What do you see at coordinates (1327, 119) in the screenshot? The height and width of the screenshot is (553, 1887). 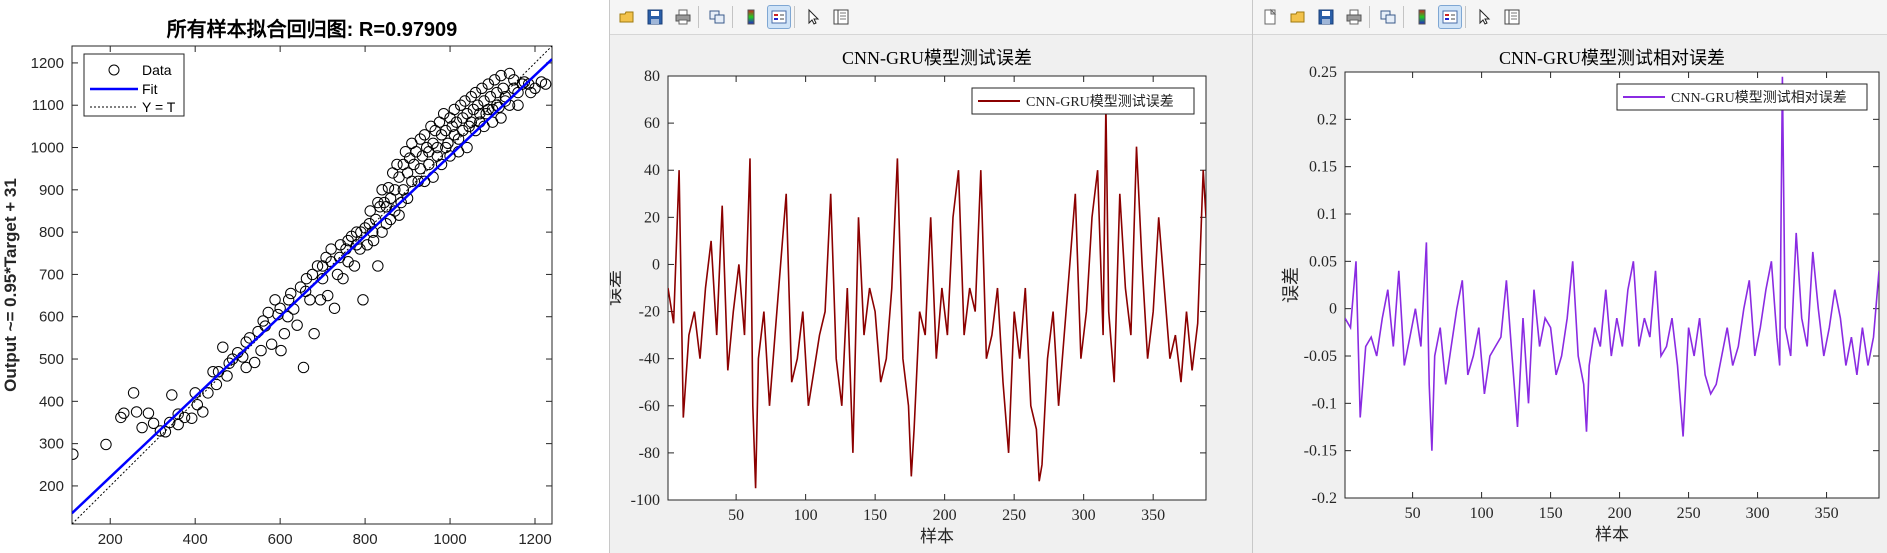 I see `y-tick-label: 0.2` at bounding box center [1327, 119].